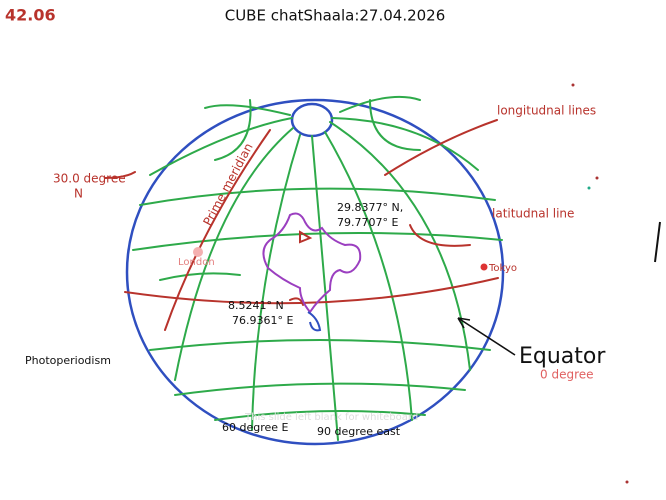  What do you see at coordinates (196, 262) in the screenshot?
I see `label: London` at bounding box center [196, 262].